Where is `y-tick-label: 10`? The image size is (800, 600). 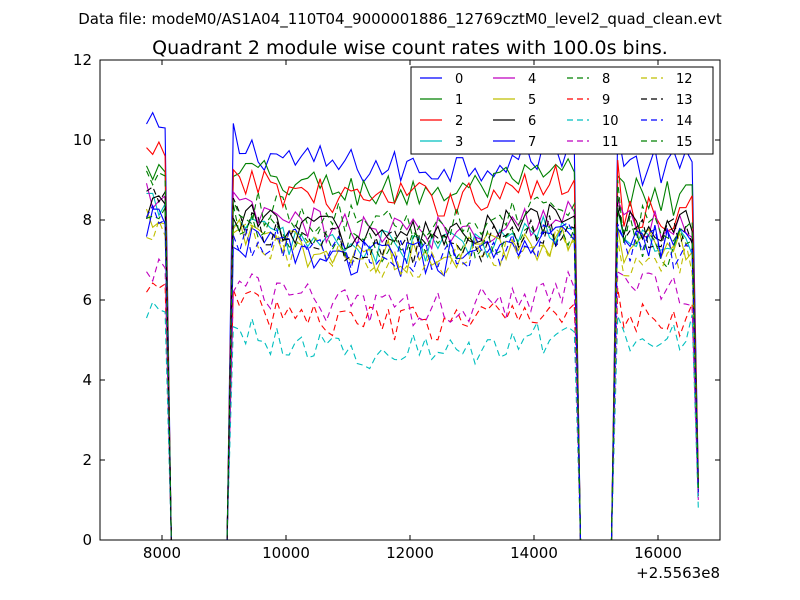 y-tick-label: 10 is located at coordinates (82, 140).